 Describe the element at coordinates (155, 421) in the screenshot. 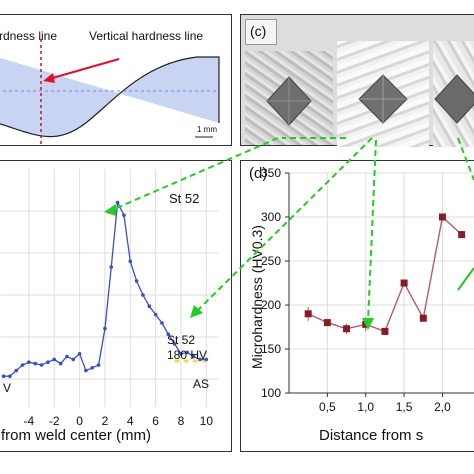

I see `x-tick-label: 6` at that location.